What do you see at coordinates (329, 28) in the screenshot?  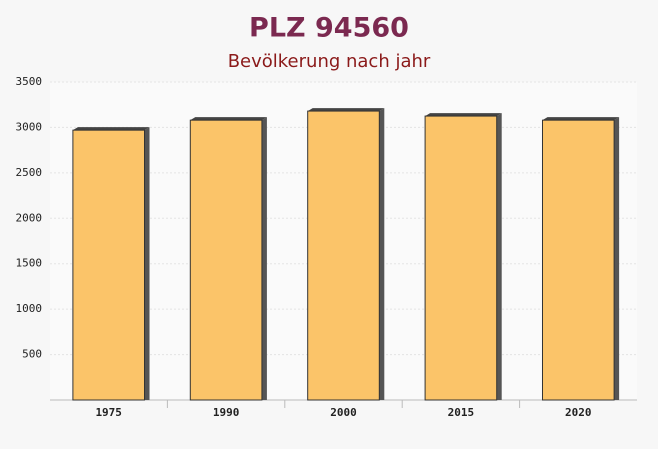 I see `chart-title: PLZ 94560` at bounding box center [329, 28].